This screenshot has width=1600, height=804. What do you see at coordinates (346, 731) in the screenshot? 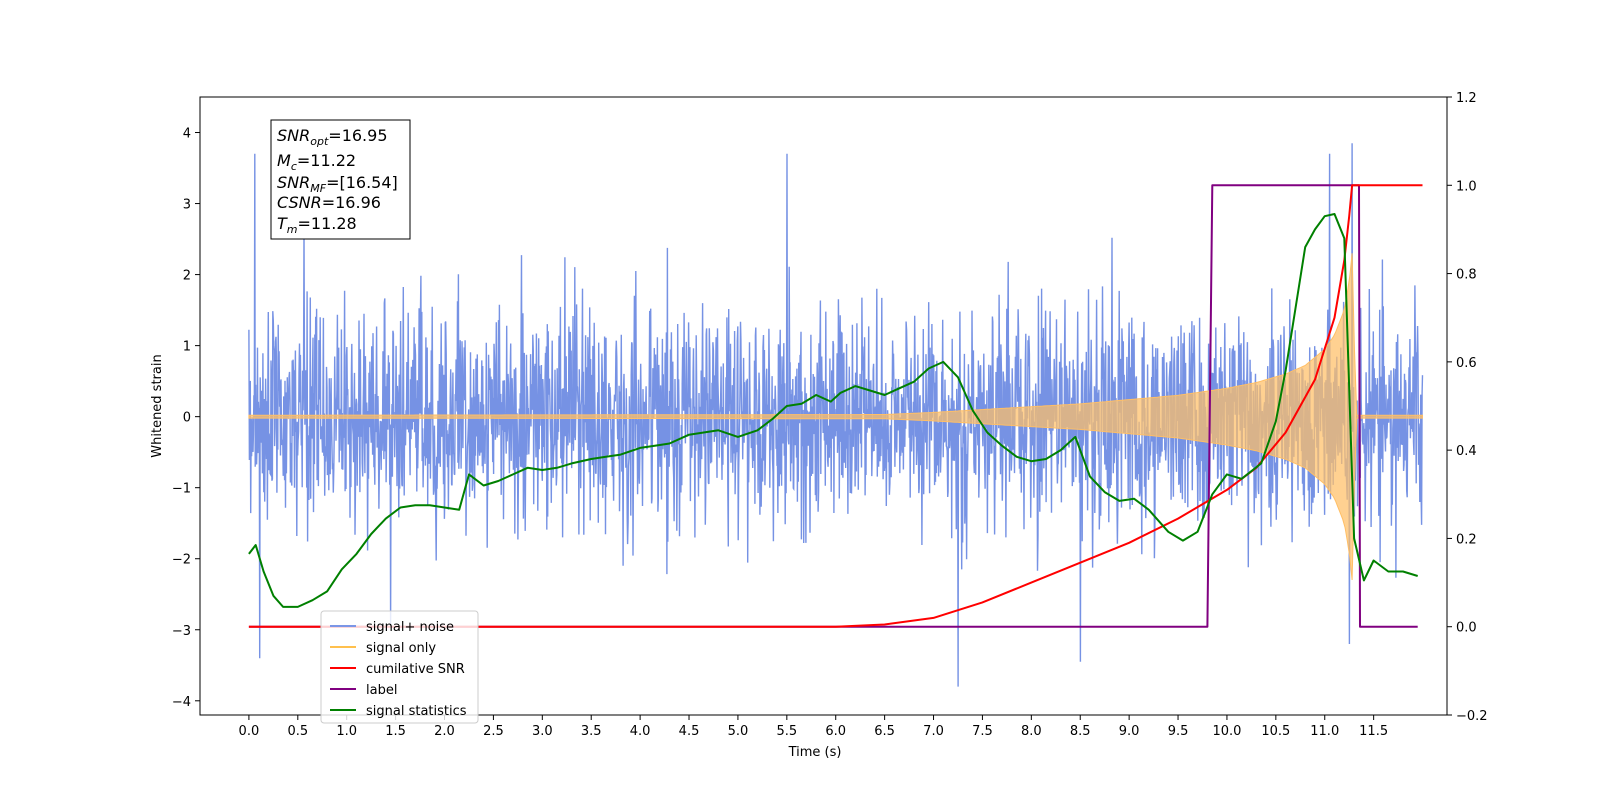
I see `x-tick-label: 1.0` at bounding box center [346, 731].